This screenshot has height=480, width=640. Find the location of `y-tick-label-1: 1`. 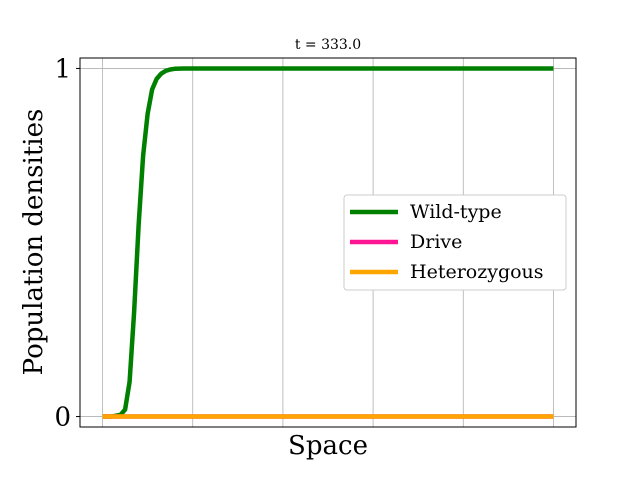

y-tick-label-1: 1 is located at coordinates (62, 69).